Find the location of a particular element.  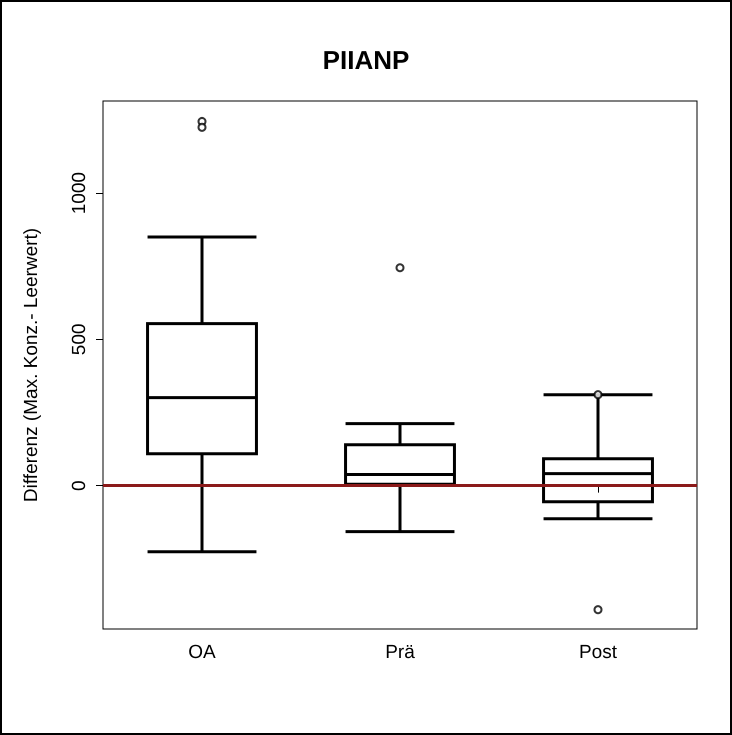

y-axis-title: Differenz (Max. Konz.- Leerwert) is located at coordinates (31, 365).